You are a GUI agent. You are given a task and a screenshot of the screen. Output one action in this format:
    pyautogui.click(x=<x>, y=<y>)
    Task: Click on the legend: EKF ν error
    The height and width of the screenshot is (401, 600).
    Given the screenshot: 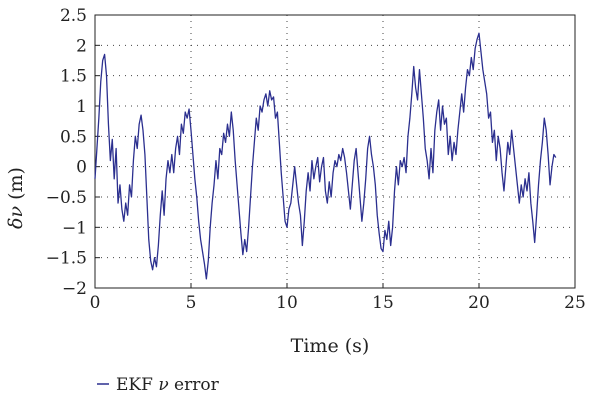 What is the action you would take?
    pyautogui.click(x=158, y=385)
    